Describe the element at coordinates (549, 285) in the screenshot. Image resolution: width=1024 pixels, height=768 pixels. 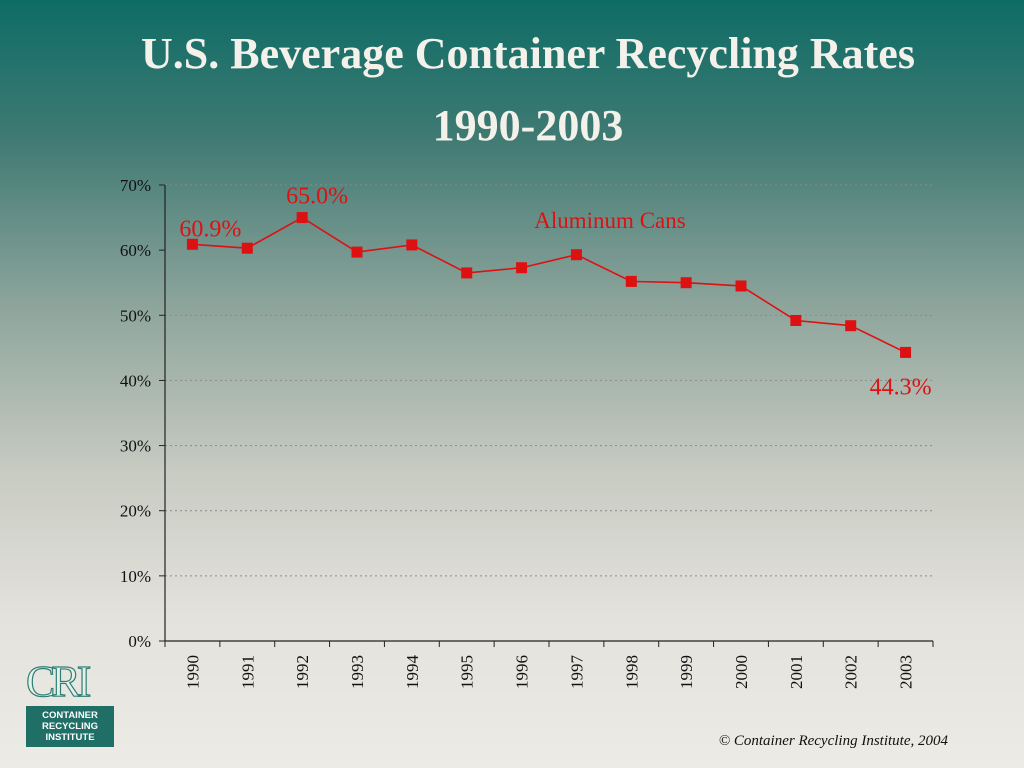
I see `series-line` at that location.